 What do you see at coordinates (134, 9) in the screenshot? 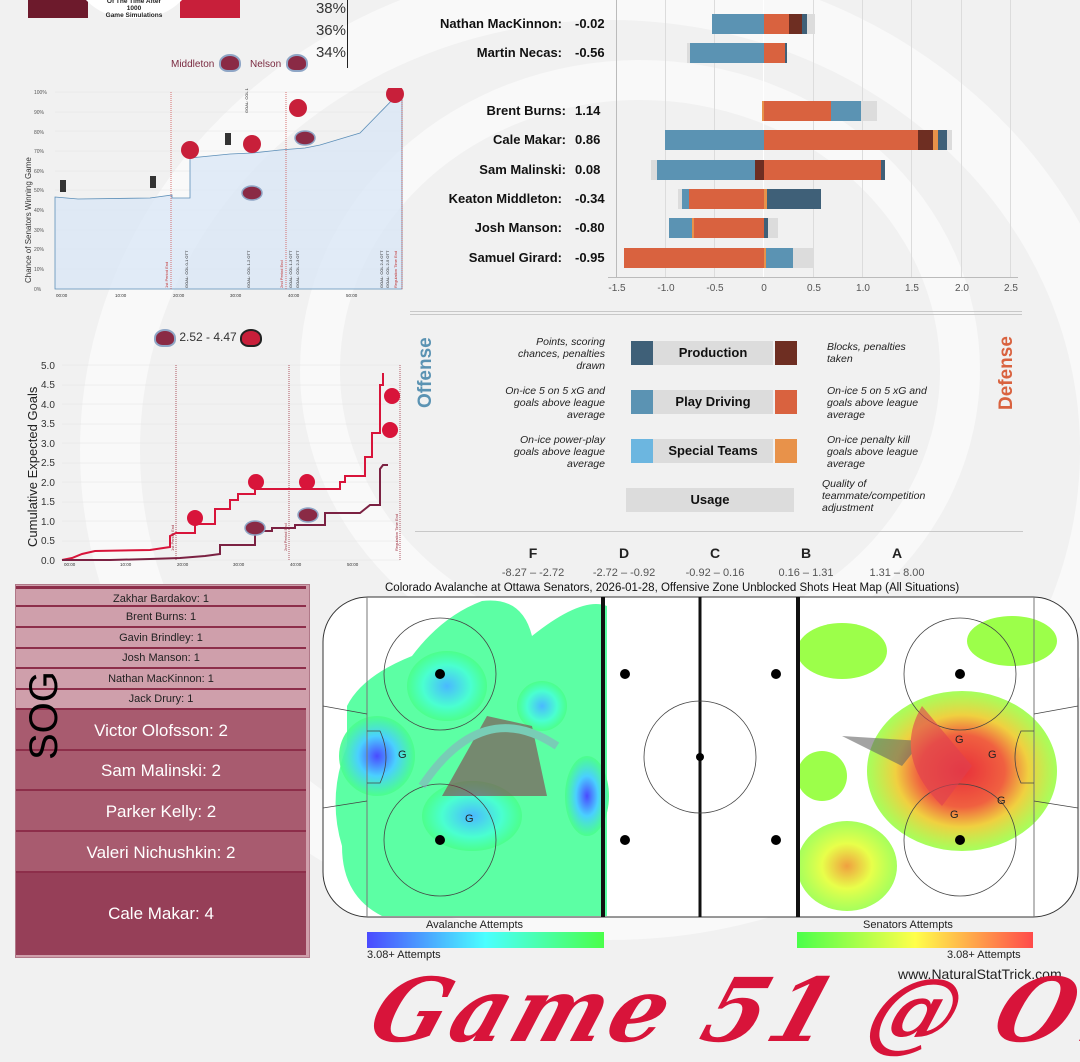
I see `gauge-caption: Of The Time After 1000 Game Simulations` at bounding box center [134, 9].